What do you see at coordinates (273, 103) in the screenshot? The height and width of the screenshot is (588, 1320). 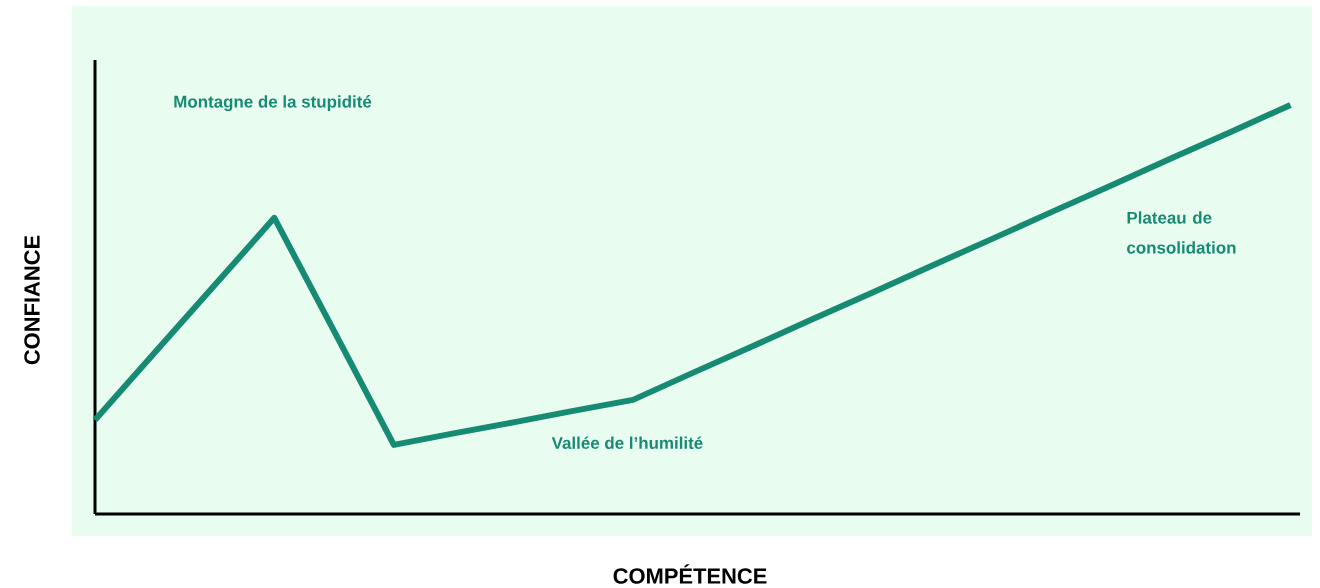 I see `annotation: Montagne de la stupidité` at bounding box center [273, 103].